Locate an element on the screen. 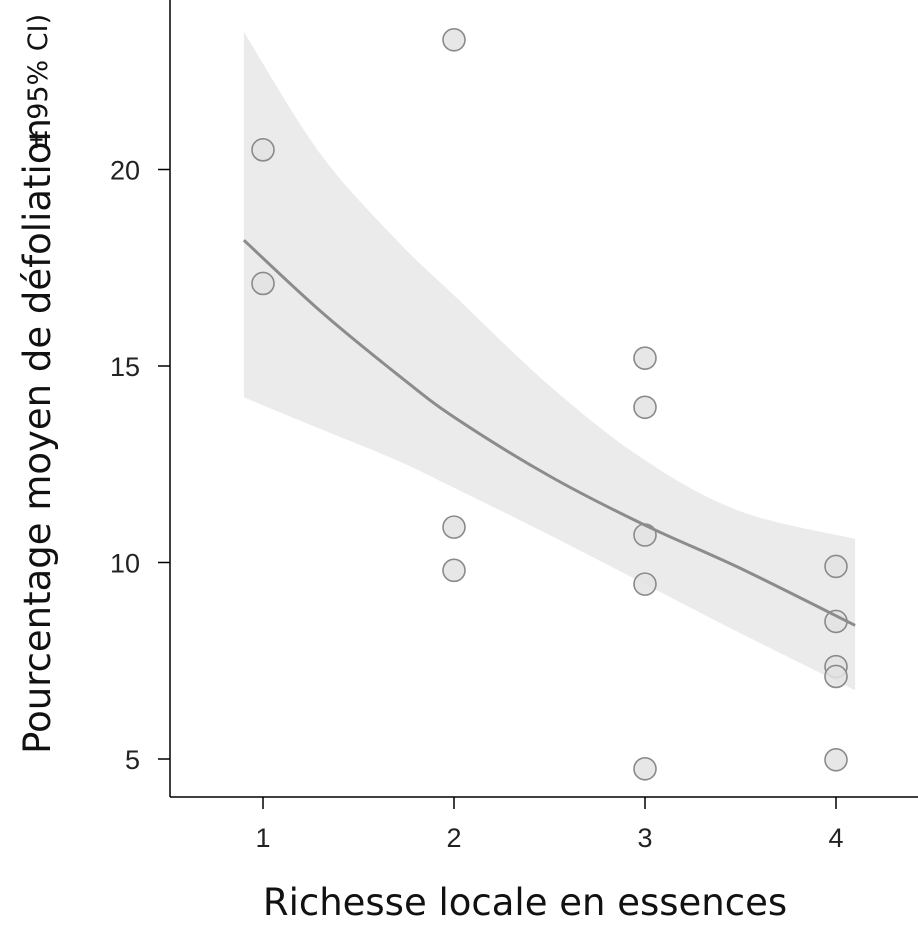  x-tick-label: 1 is located at coordinates (262, 838).